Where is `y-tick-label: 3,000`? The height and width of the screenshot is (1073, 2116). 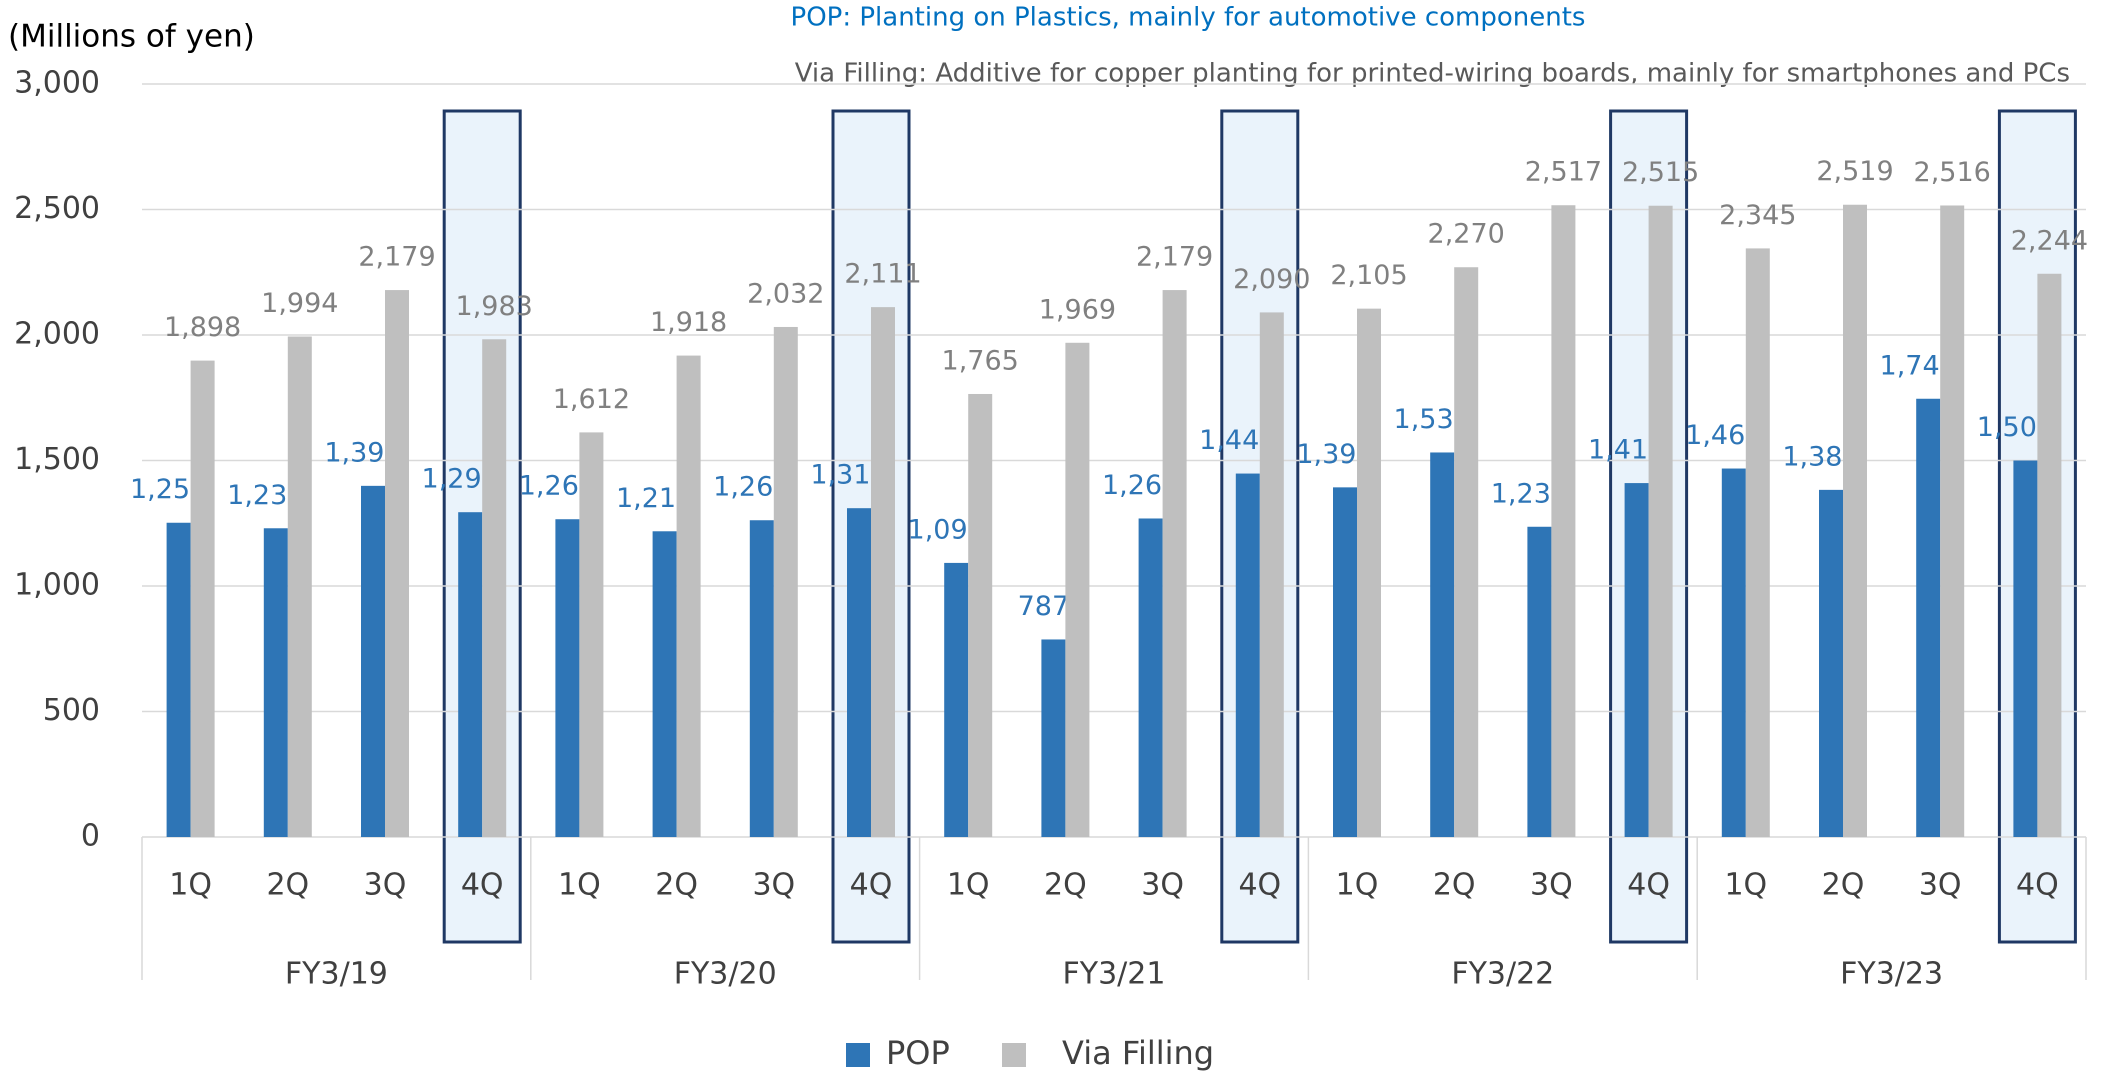
y-tick-label: 3,000 is located at coordinates (57, 83).